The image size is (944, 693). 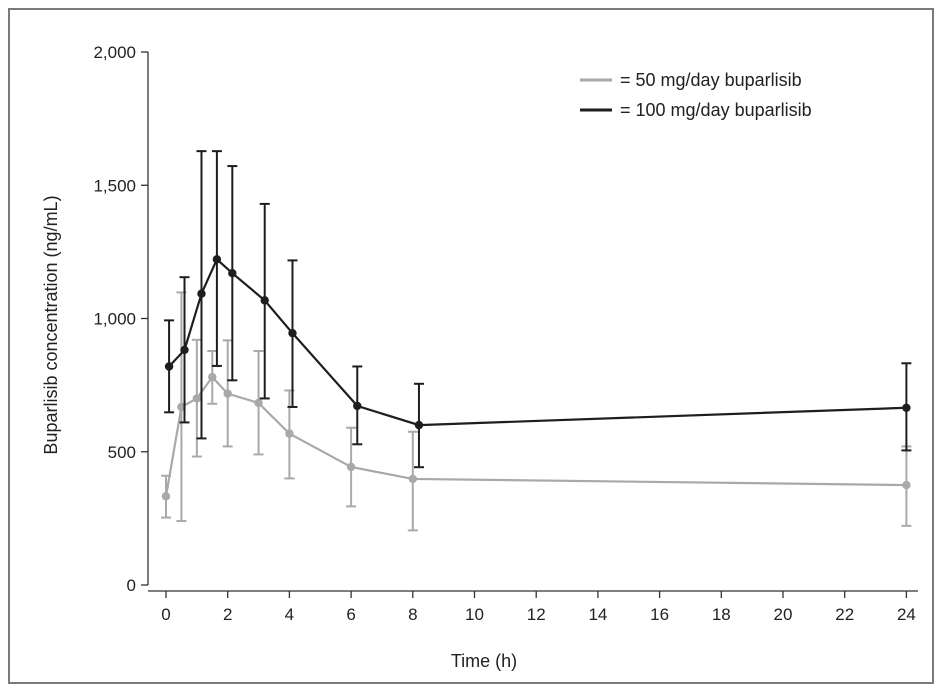 I want to click on x-tick-label: 22, so click(x=844, y=614).